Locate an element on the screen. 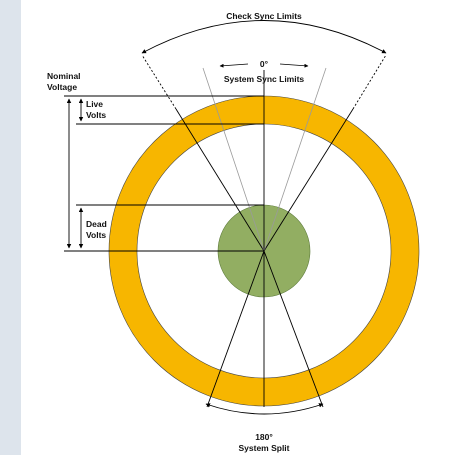  nominal-label: Nominal is located at coordinates (64, 76).